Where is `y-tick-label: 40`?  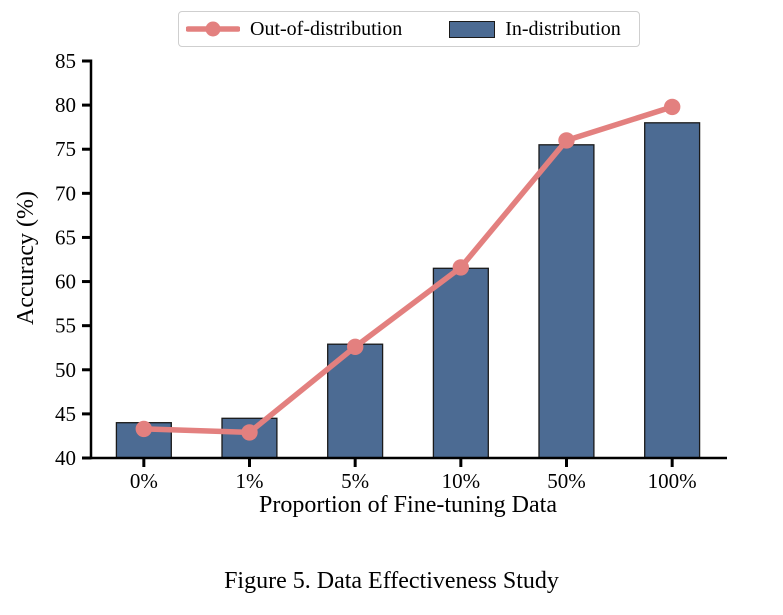 y-tick-label: 40 is located at coordinates (65, 458).